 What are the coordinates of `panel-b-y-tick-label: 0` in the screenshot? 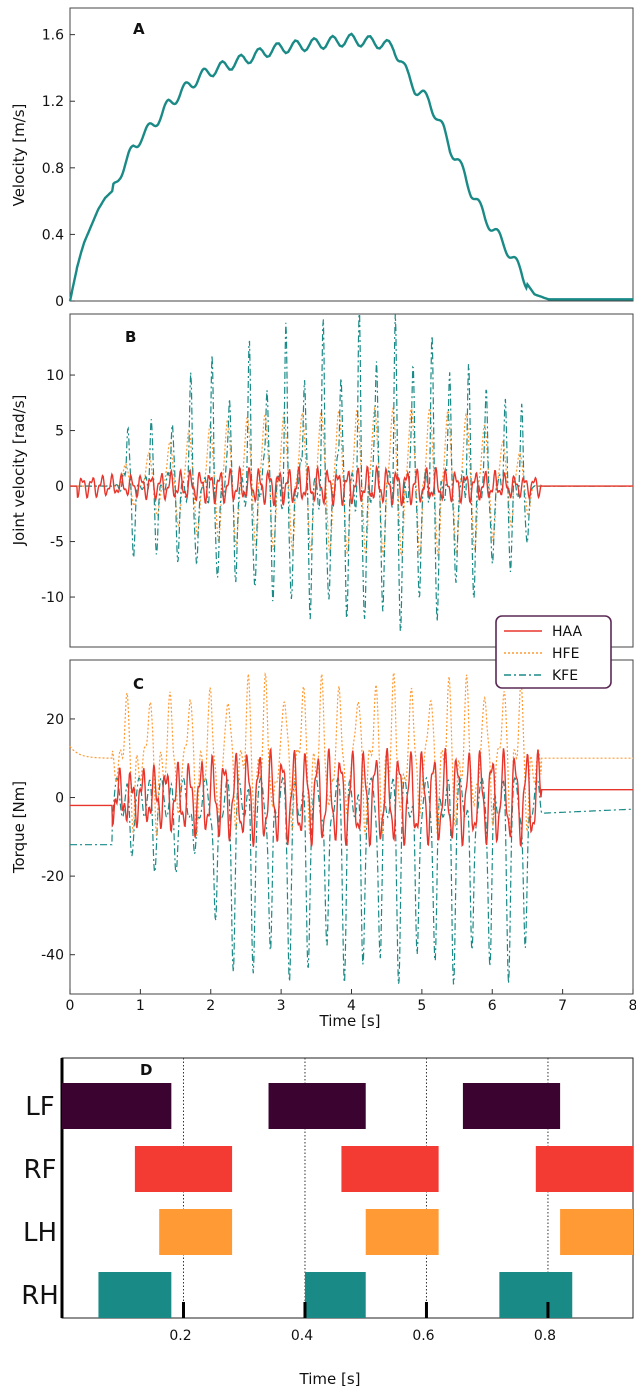 It's located at (59, 487).